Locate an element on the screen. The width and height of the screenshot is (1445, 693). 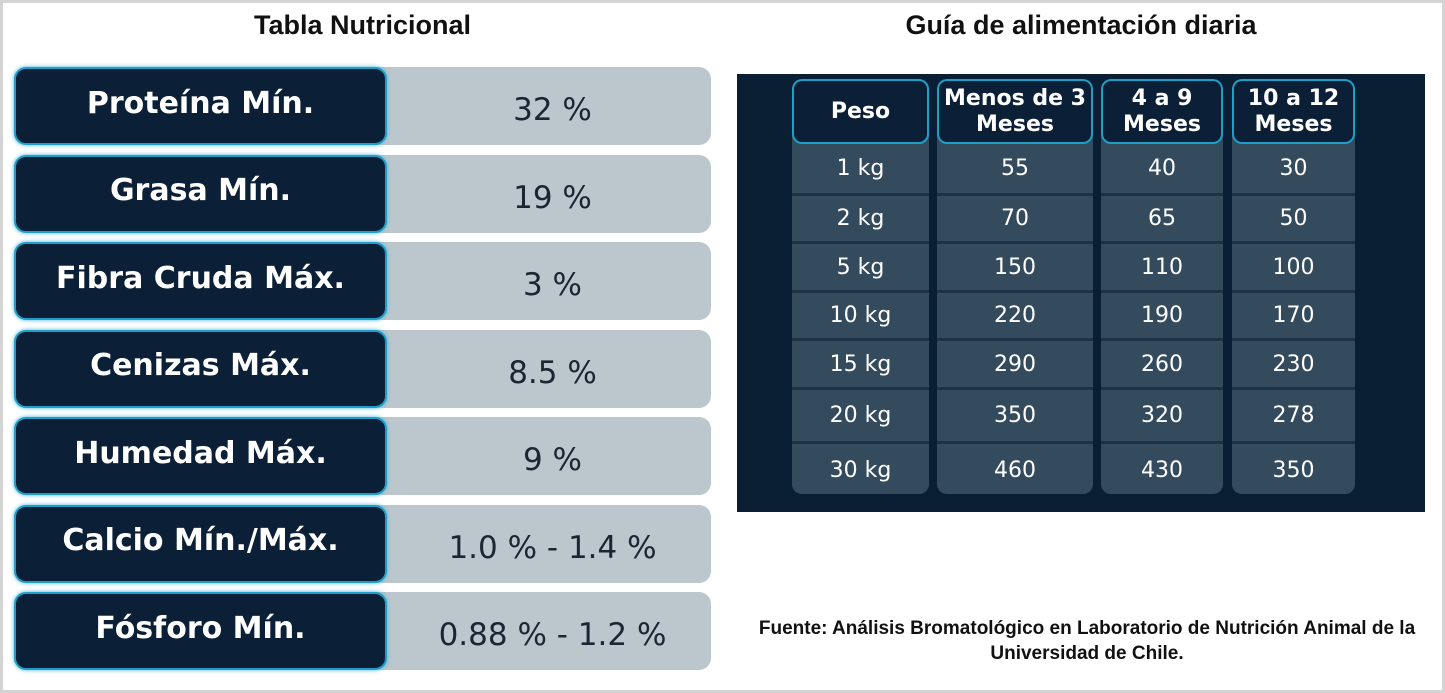
nutrient-value: 32 % is located at coordinates (532, 106).